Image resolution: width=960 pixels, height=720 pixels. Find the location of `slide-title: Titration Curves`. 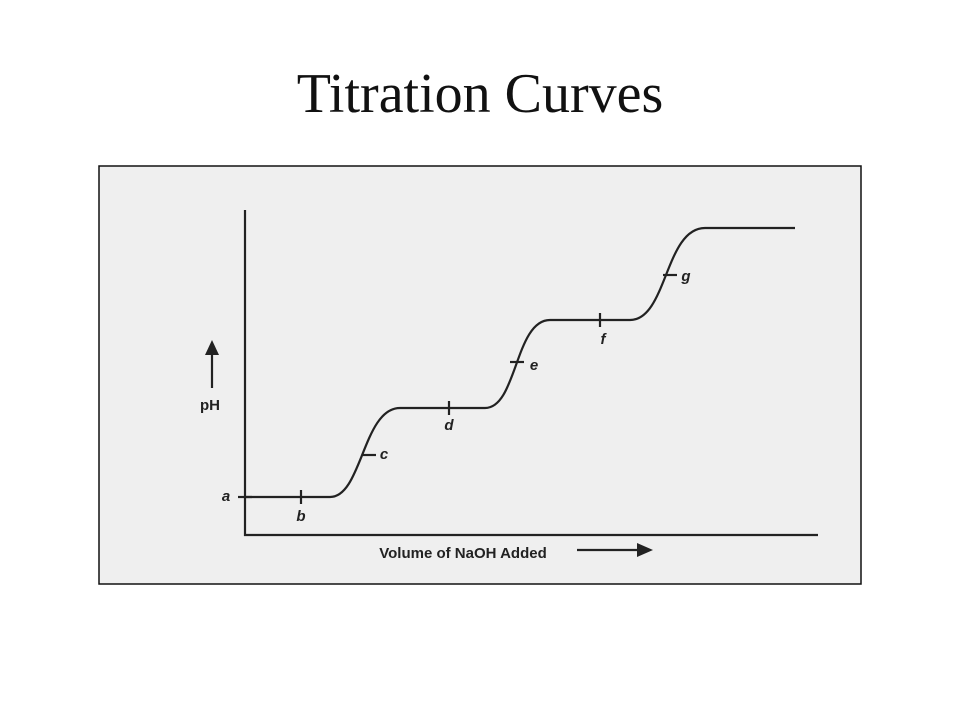

slide-title: Titration Curves is located at coordinates (480, 94).